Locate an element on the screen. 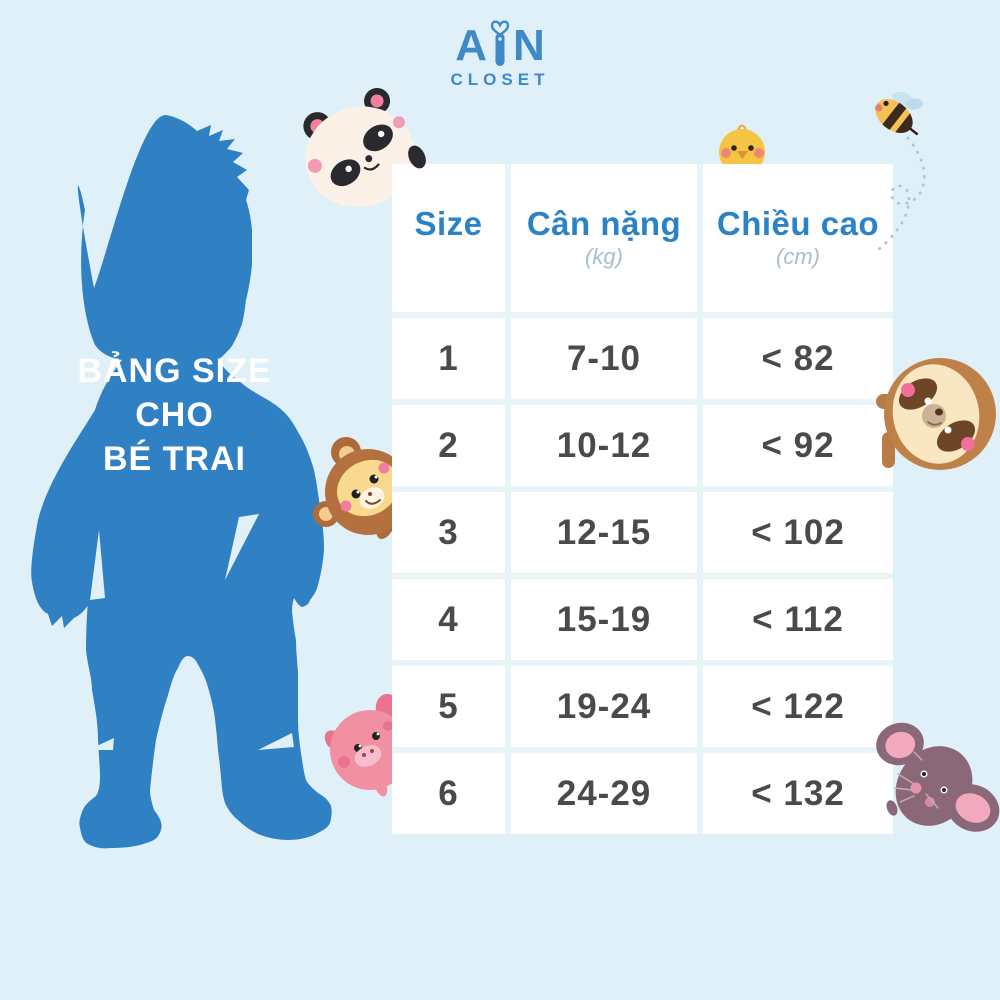 The height and width of the screenshot is (1000, 1000). pig-icon is located at coordinates (367, 745).